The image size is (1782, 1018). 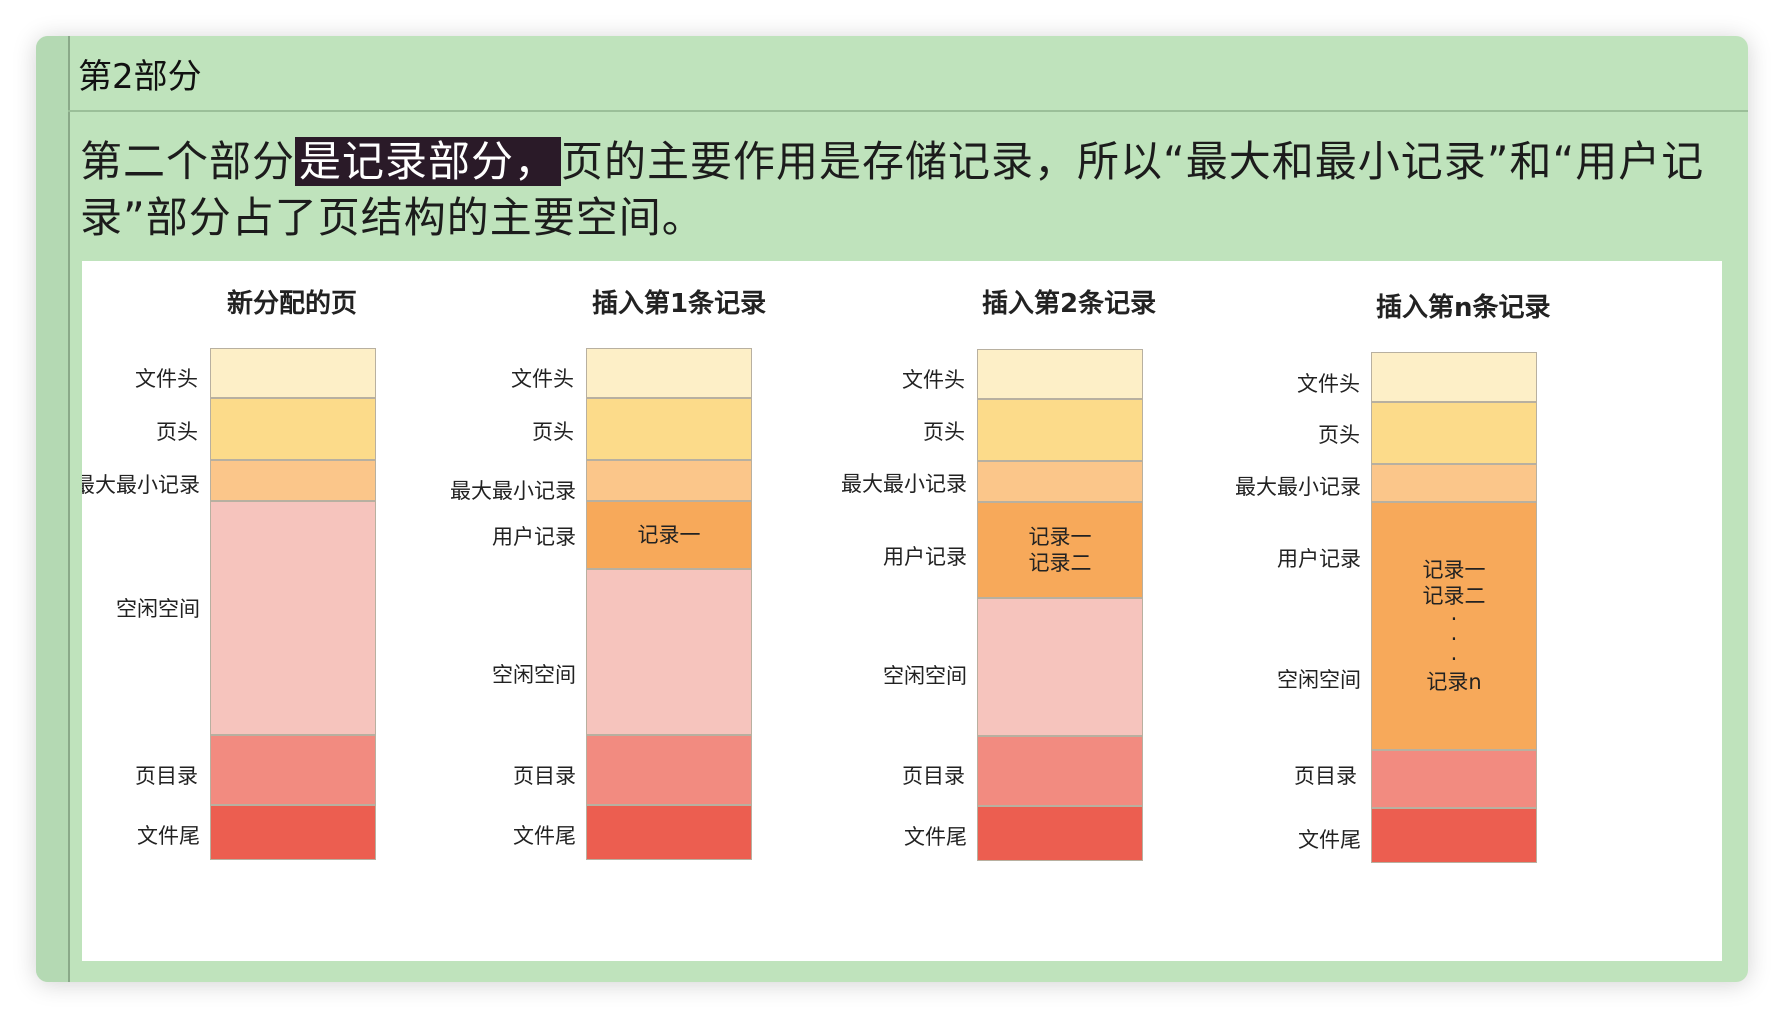 What do you see at coordinates (292, 304) in the screenshot?
I see `column-title: 新分配的页` at bounding box center [292, 304].